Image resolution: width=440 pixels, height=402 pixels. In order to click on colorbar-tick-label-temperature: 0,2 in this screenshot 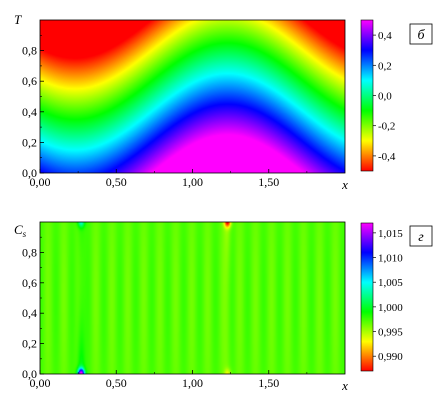, I will do `click(385, 66)`.